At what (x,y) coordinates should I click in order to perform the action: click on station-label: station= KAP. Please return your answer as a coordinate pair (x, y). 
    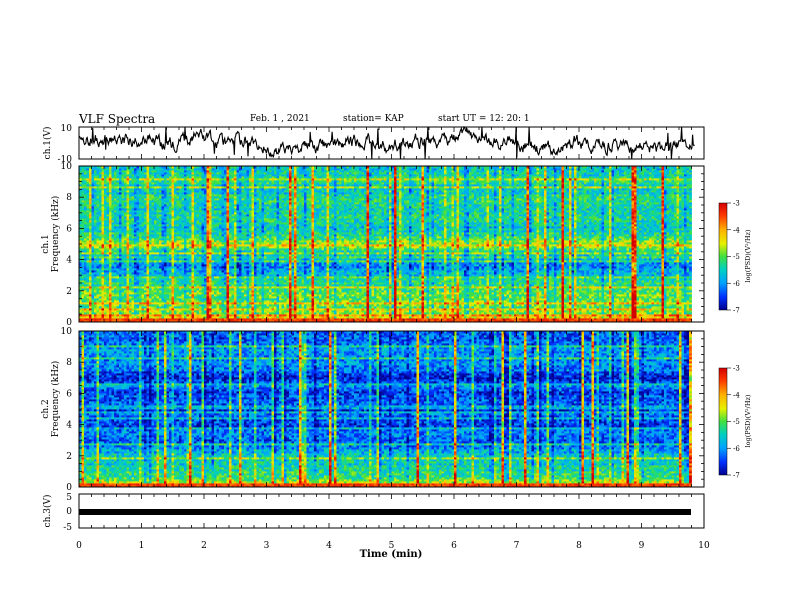
    Looking at the image, I should click on (373, 119).